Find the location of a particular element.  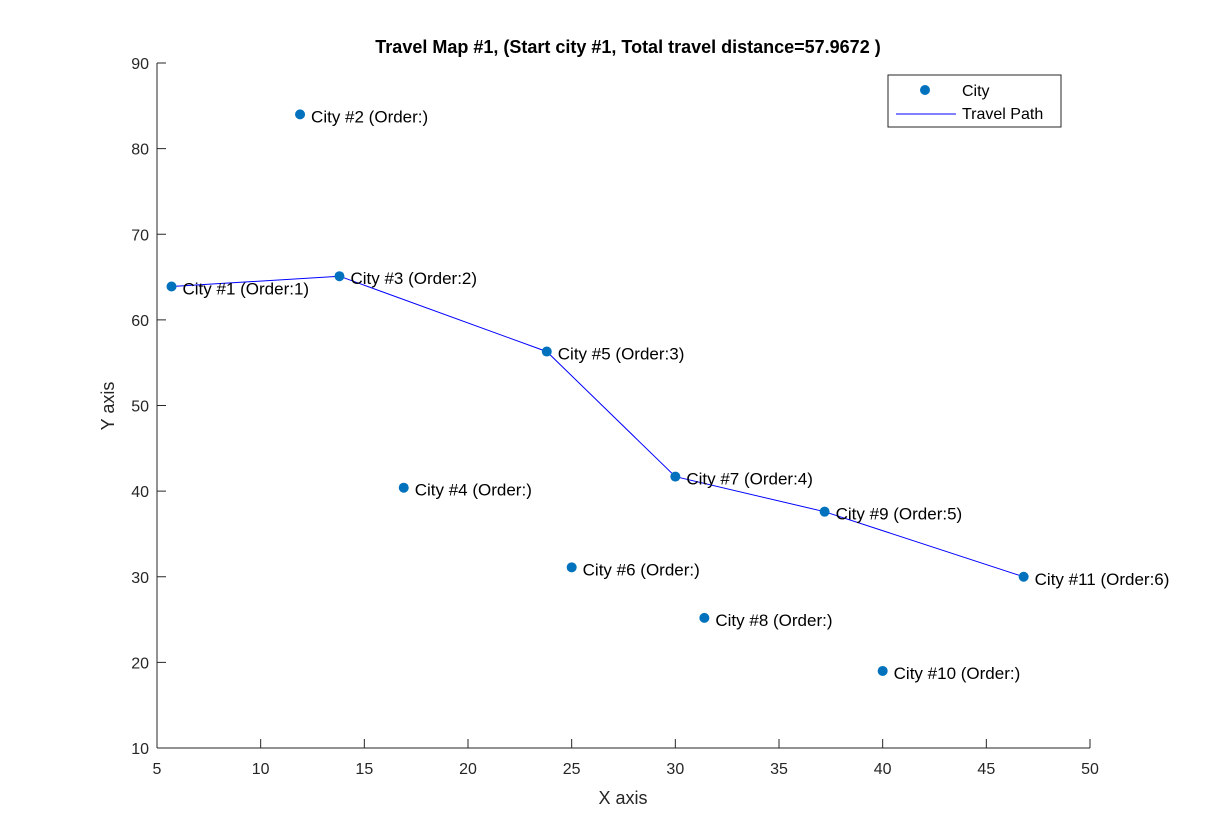

city-label: City #9 (Order:5) is located at coordinates (899, 514).